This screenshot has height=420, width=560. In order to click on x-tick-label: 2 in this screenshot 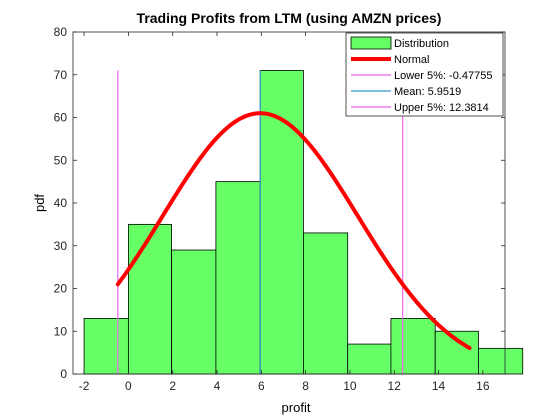, I will do `click(172, 386)`.